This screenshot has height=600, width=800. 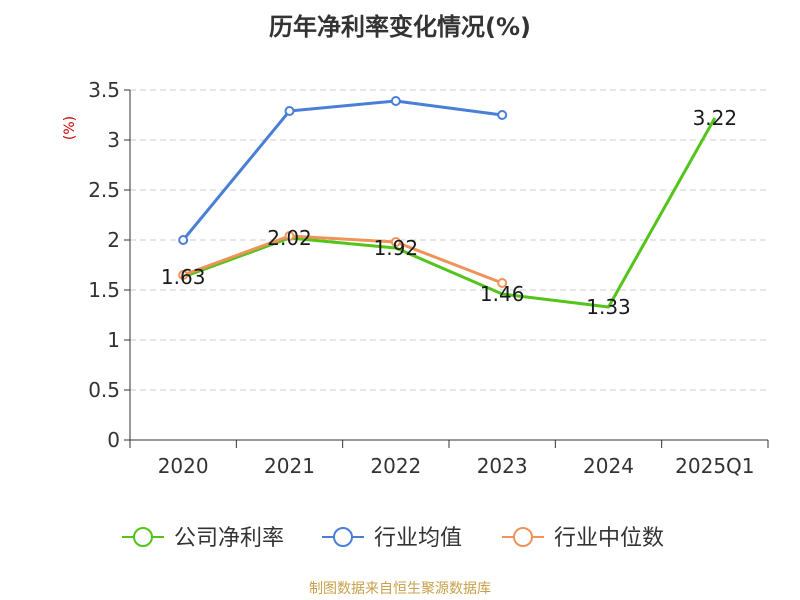 What do you see at coordinates (400, 27) in the screenshot?
I see `chart-title: 历年净利率变化情况(%)` at bounding box center [400, 27].